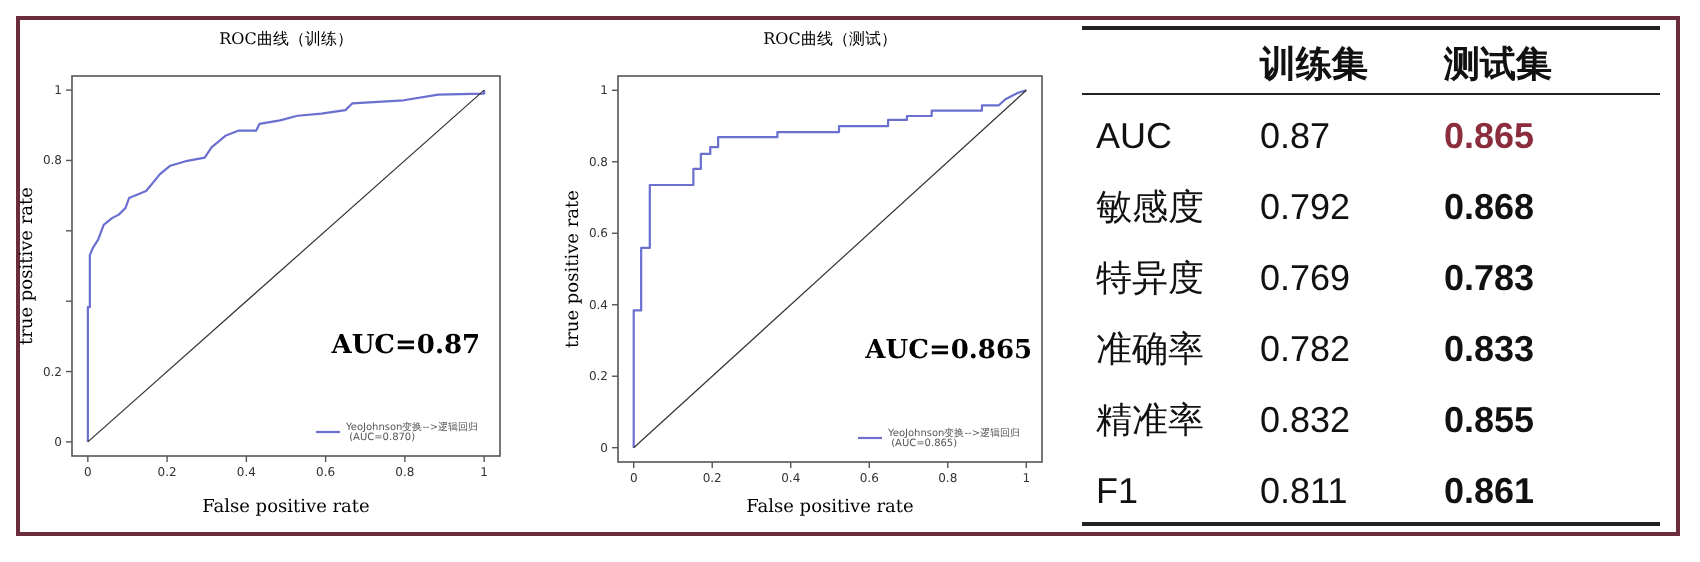  I want to click on chart-title: ROC曲线（测试）, so click(830, 39).